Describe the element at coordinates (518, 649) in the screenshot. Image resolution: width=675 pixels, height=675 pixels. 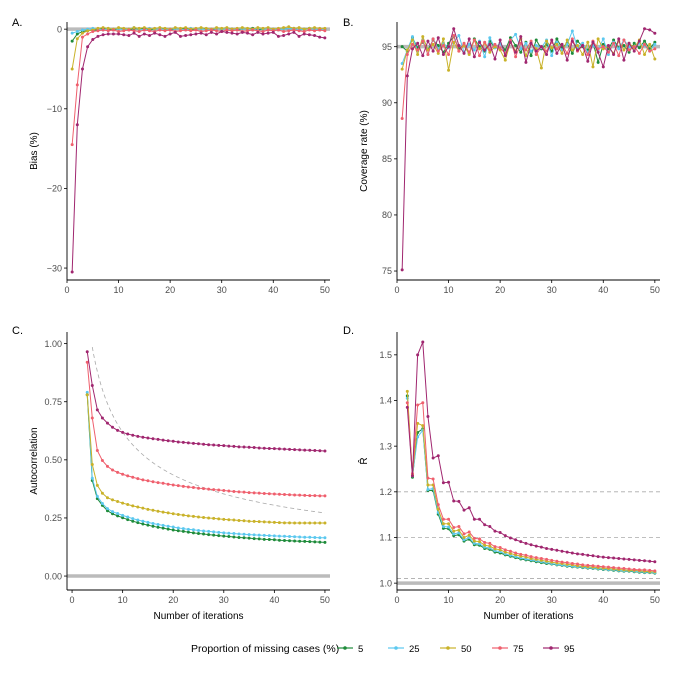
I see `legend-label: 75` at that location.